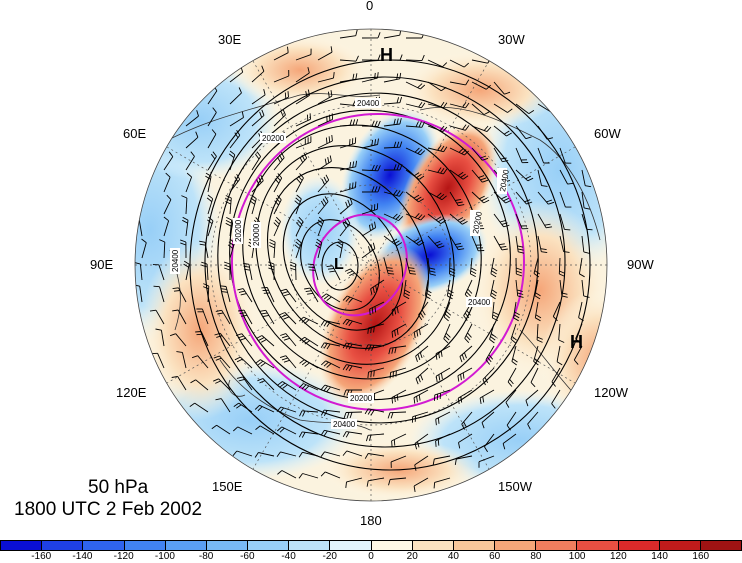  I want to click on colorbar-tick-label: 80, so click(535, 556).